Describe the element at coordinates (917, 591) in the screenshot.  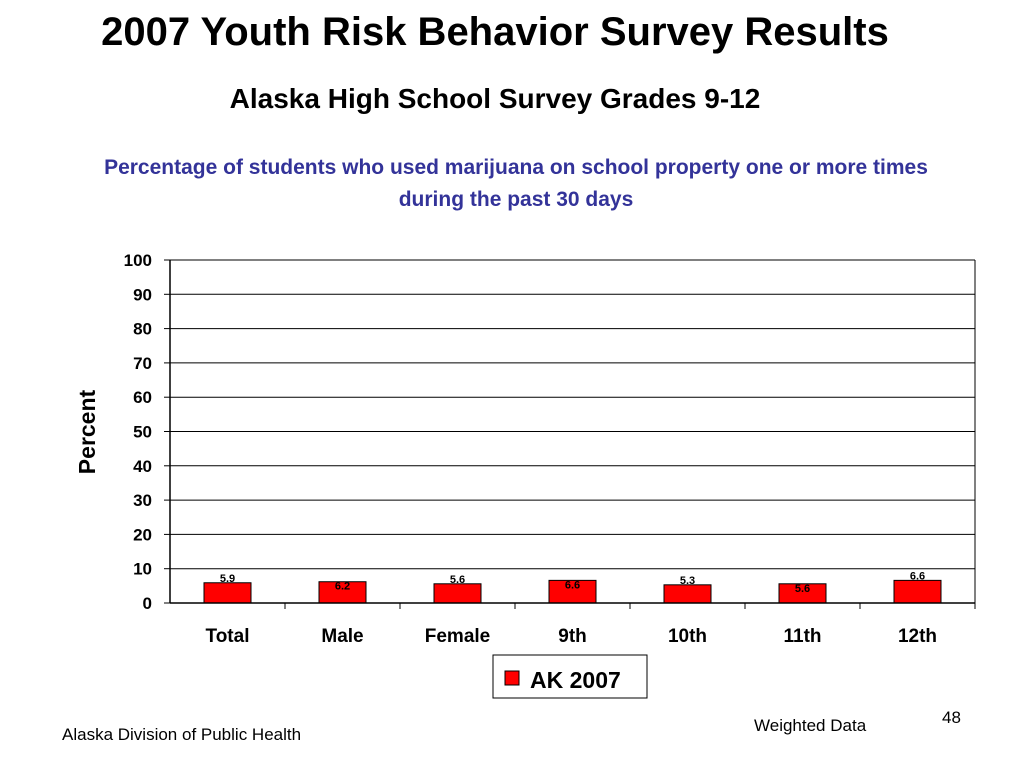
I see `bar-12th` at that location.